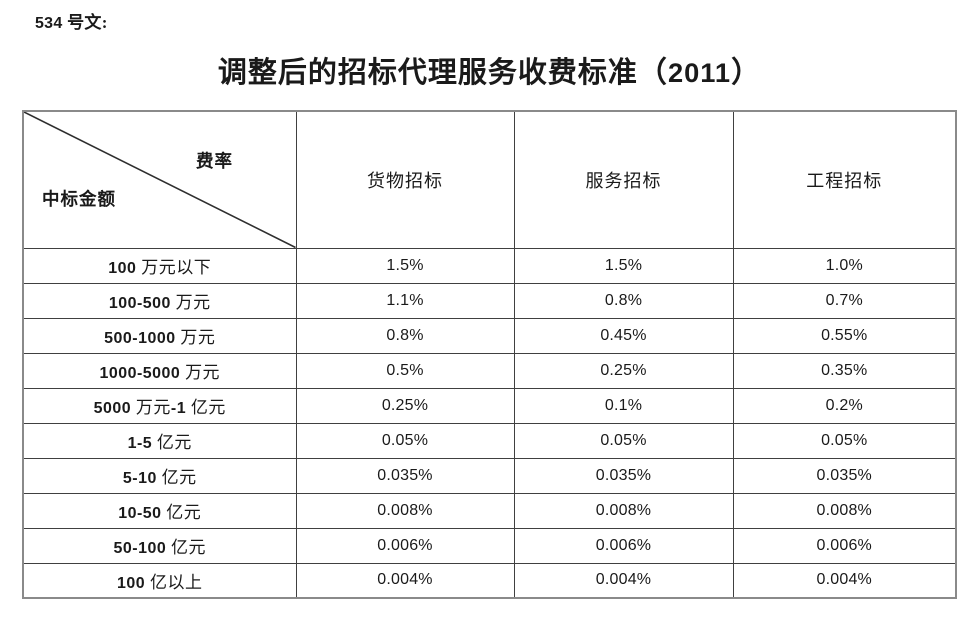 The height and width of the screenshot is (629, 979). I want to click on row-label: 100-500 万元, so click(159, 300).